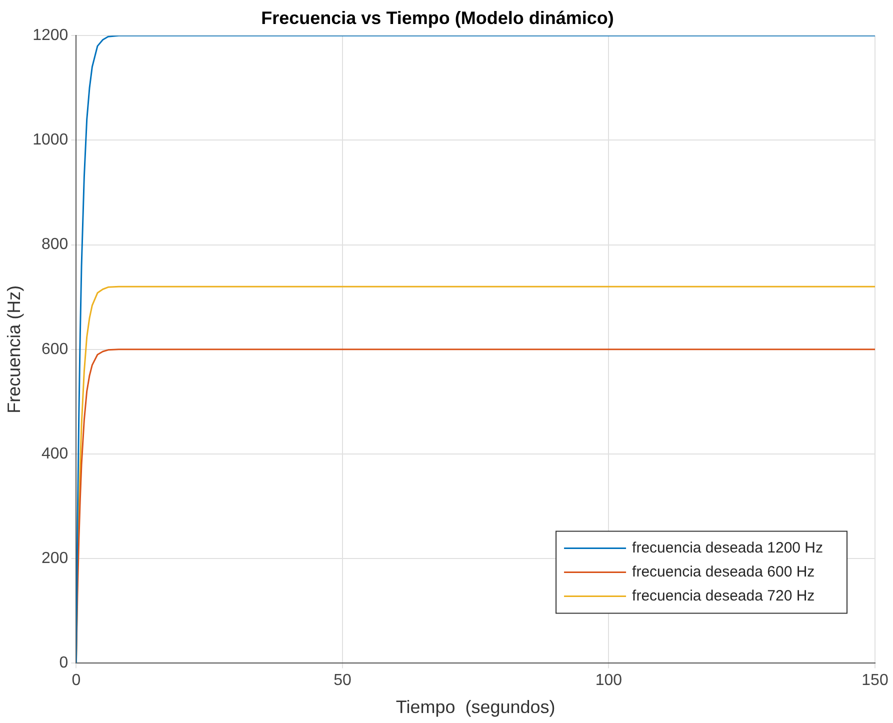 The width and height of the screenshot is (893, 723). Describe the element at coordinates (76, 681) in the screenshot. I see `x-tick-label: 0` at that location.